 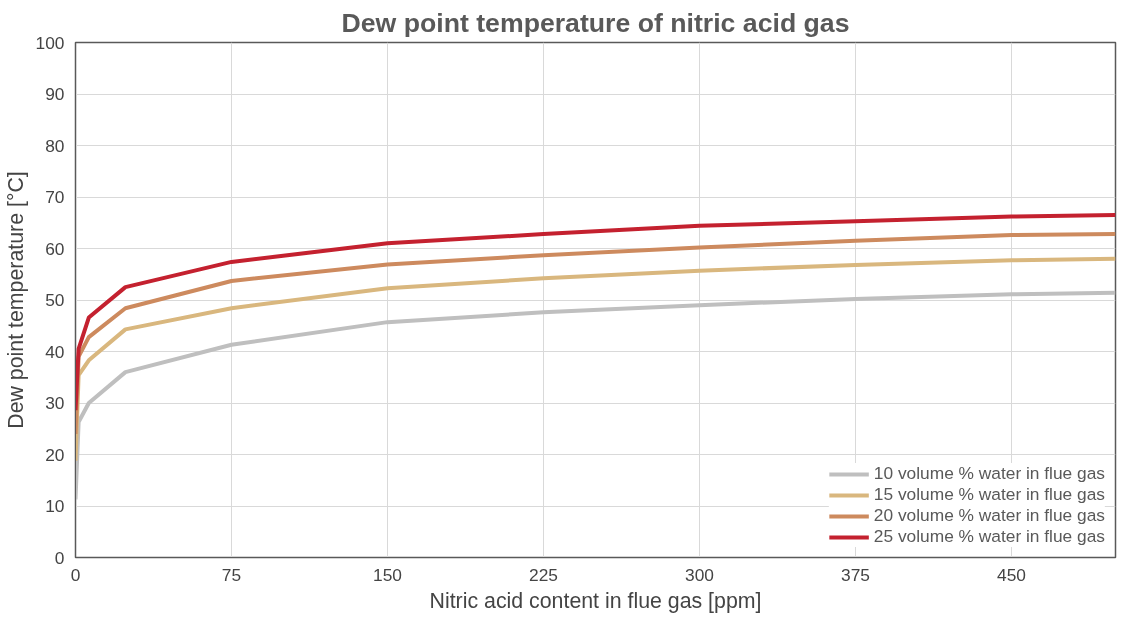 What do you see at coordinates (55, 403) in the screenshot?
I see `y-tick-label: 30` at bounding box center [55, 403].